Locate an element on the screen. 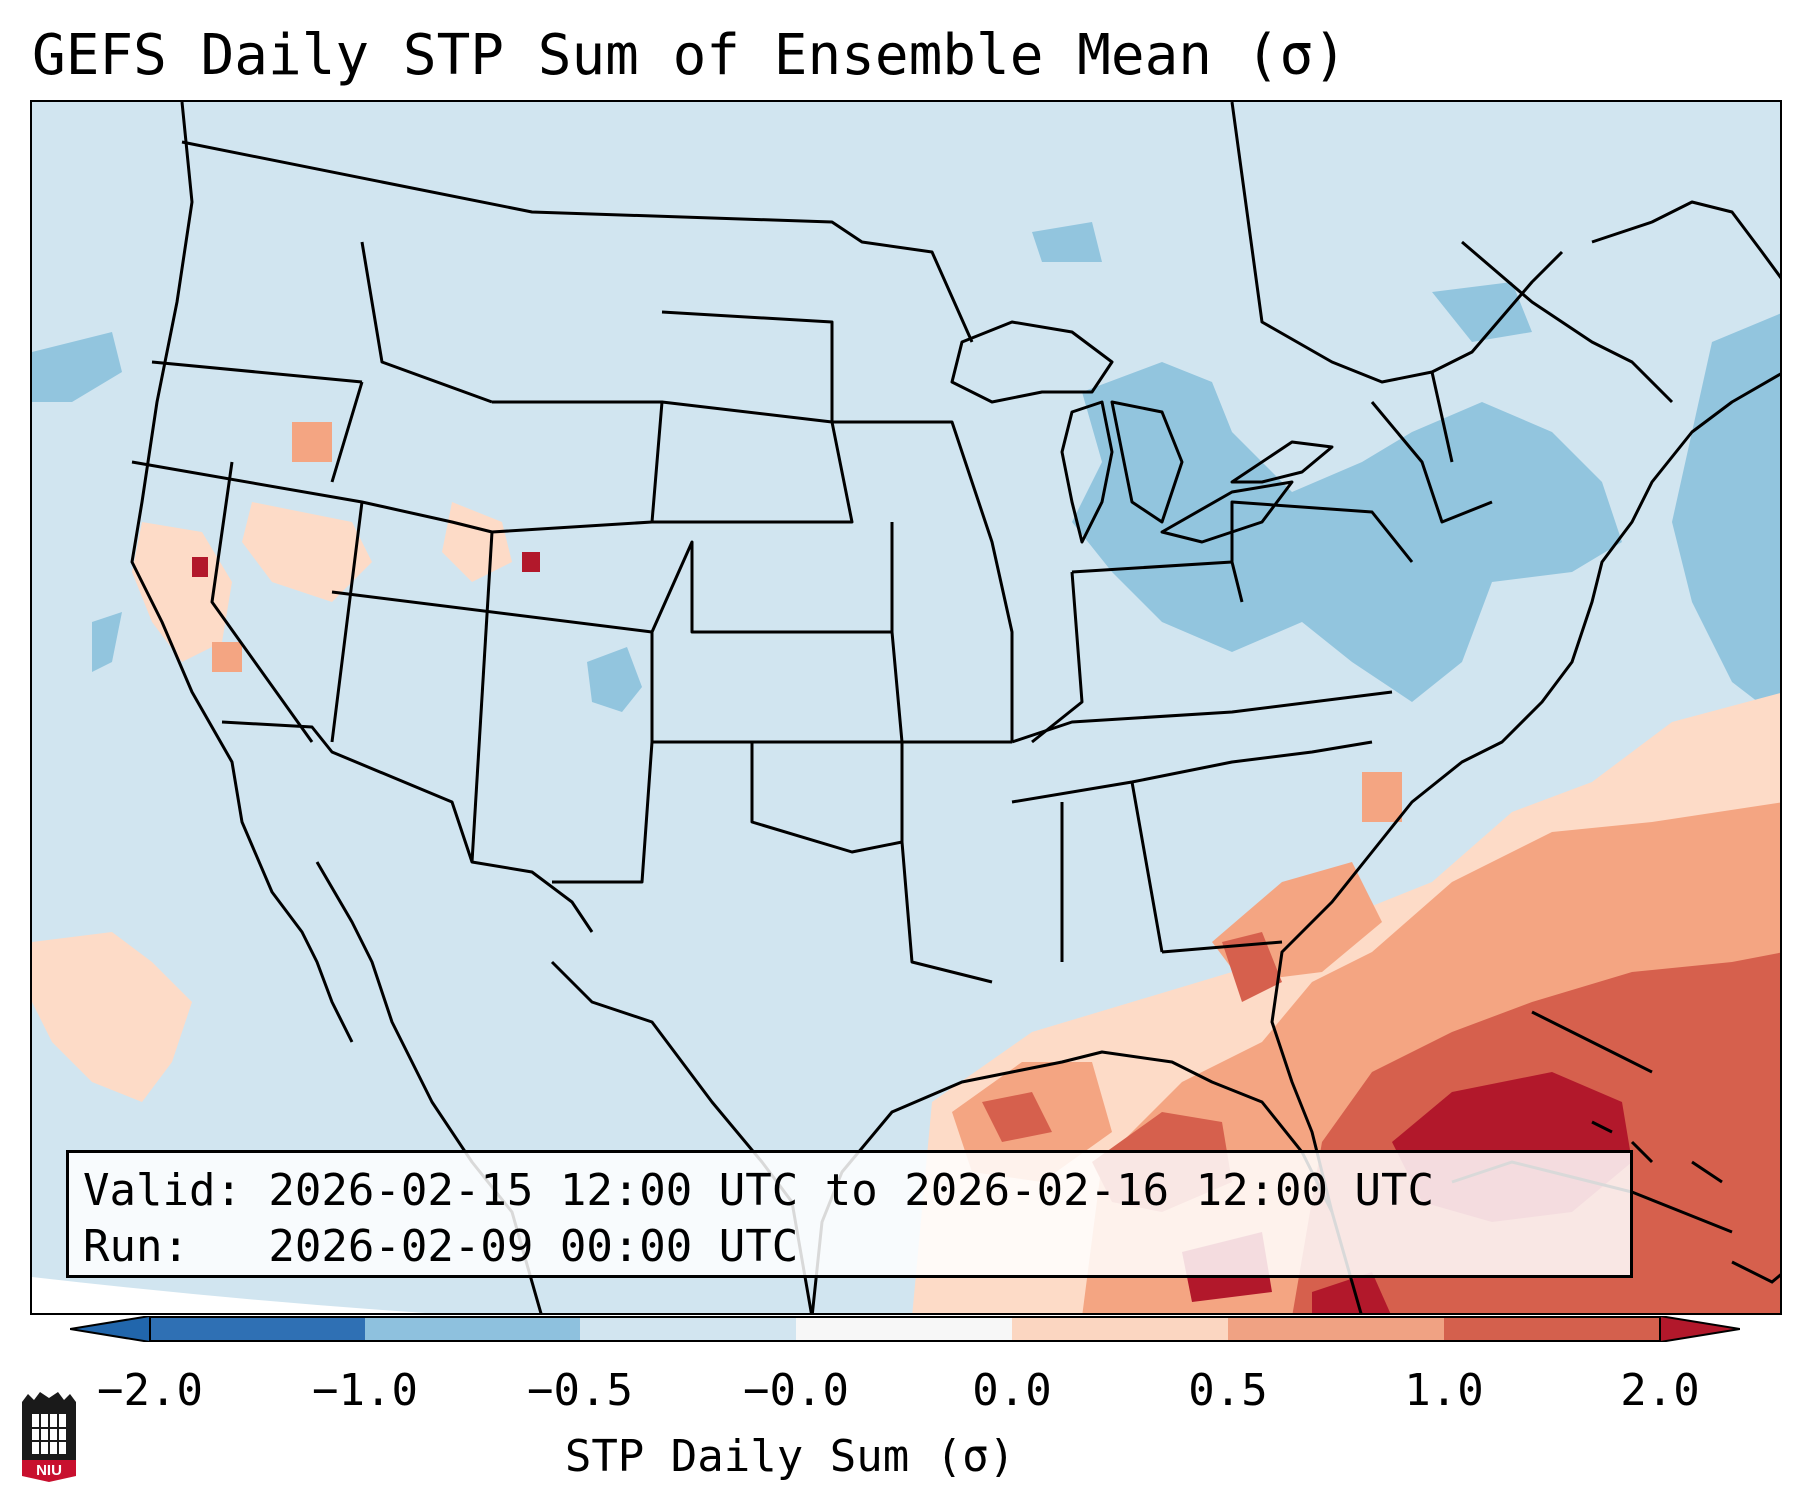 The height and width of the screenshot is (1506, 1803). great-lakes is located at coordinates (1142, 432).